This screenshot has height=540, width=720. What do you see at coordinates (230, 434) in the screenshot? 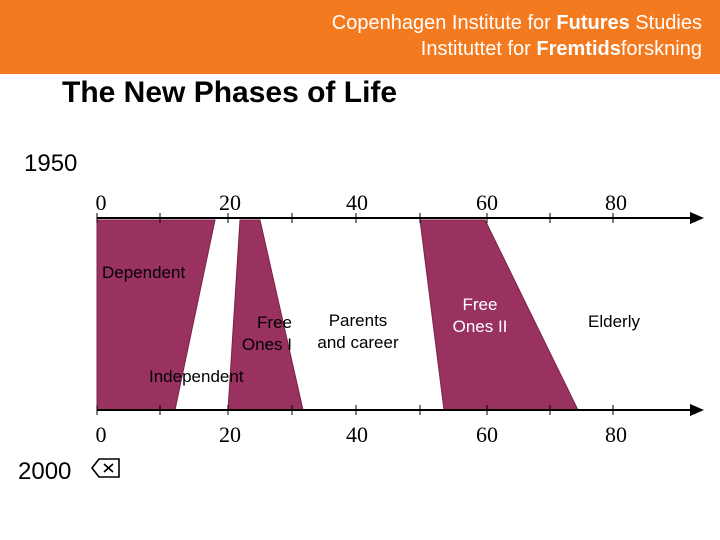
I see `bottom-tick-label: 20` at bounding box center [230, 434].